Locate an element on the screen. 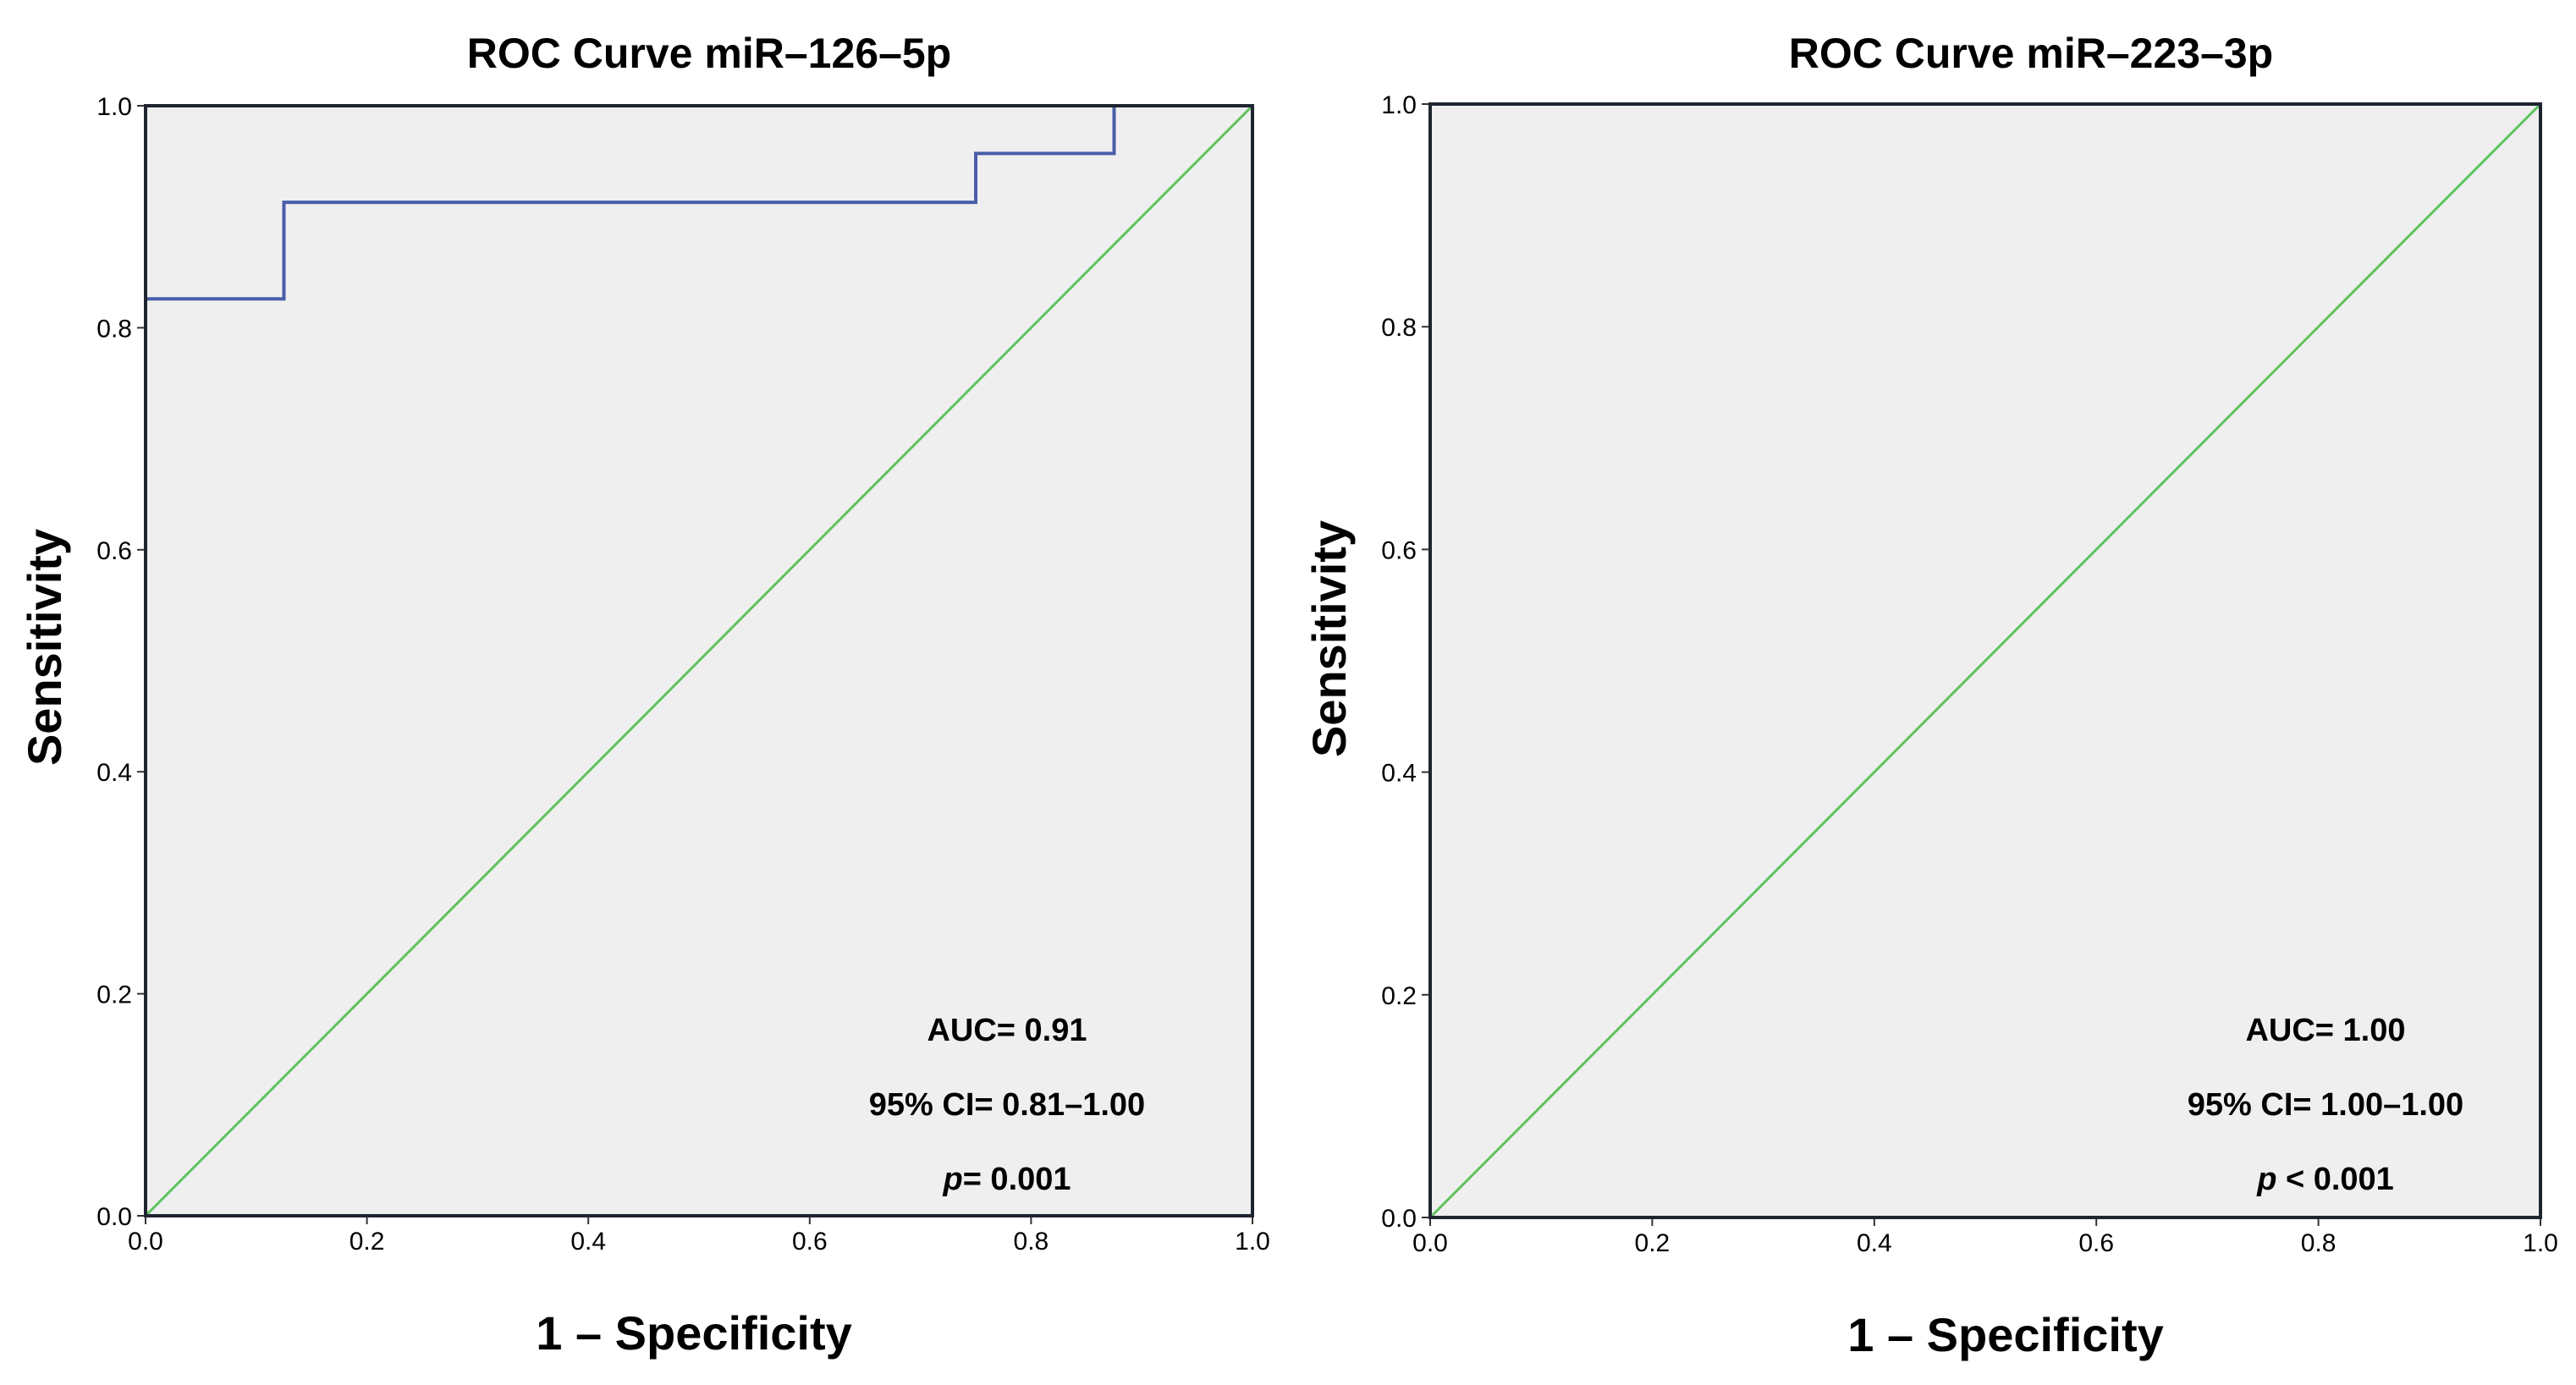 Image resolution: width=2576 pixels, height=1385 pixels. auc-annotation: AUC= 1.00 is located at coordinates (2325, 1030).